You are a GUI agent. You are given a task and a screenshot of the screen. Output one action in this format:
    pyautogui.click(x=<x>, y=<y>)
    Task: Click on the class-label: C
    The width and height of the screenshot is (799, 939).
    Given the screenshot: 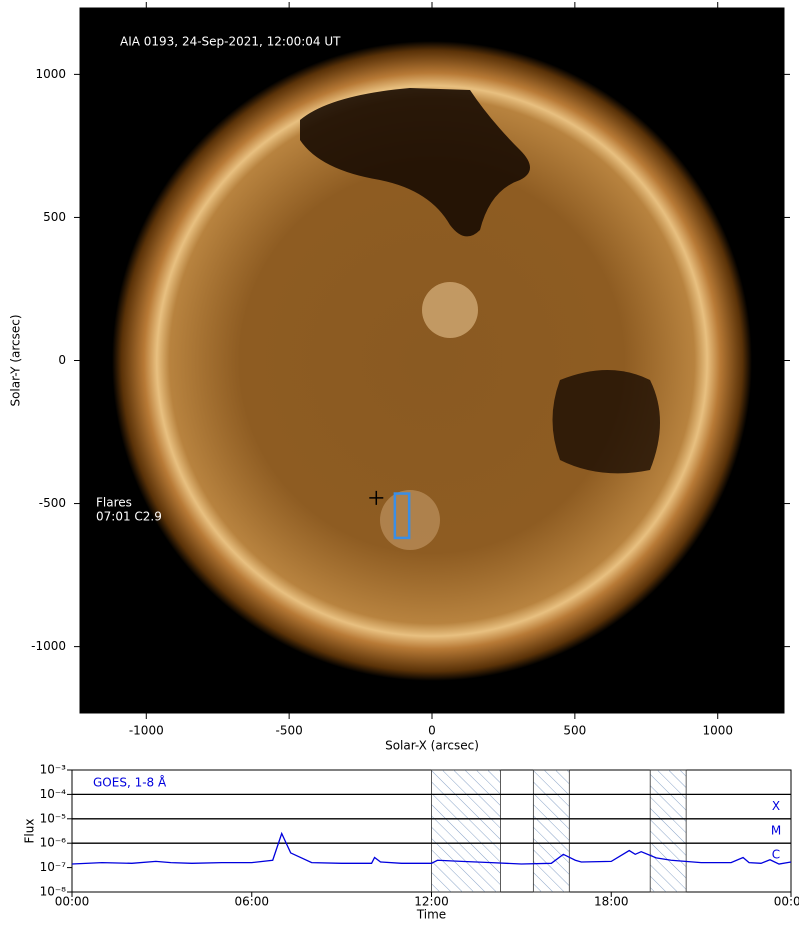 What is the action you would take?
    pyautogui.click(x=776, y=855)
    